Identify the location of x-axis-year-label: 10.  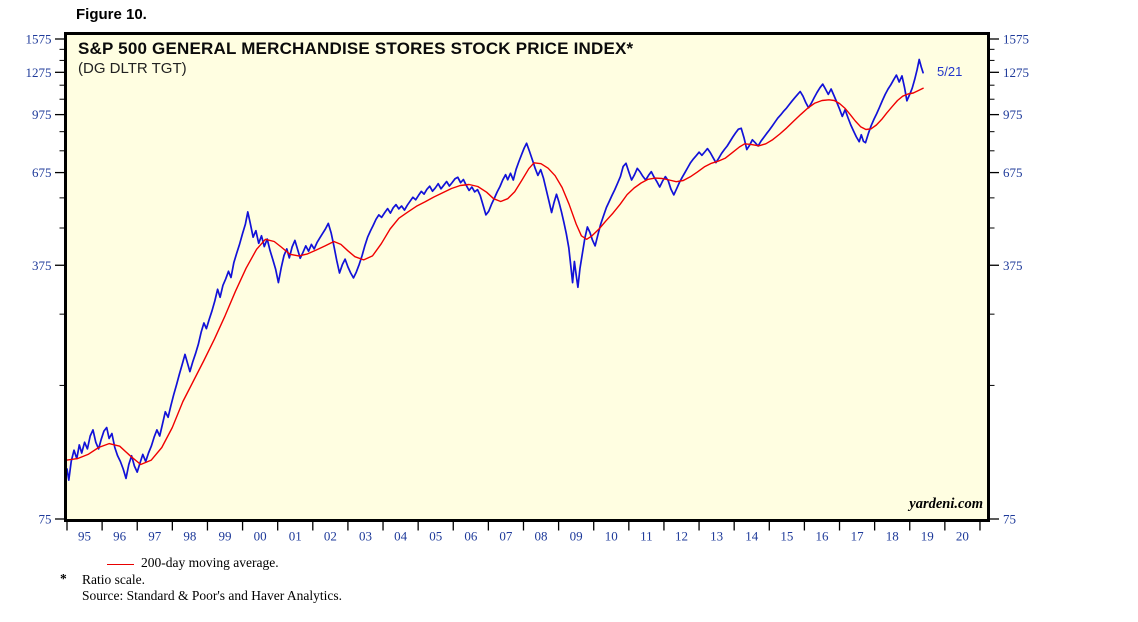
(611, 536).